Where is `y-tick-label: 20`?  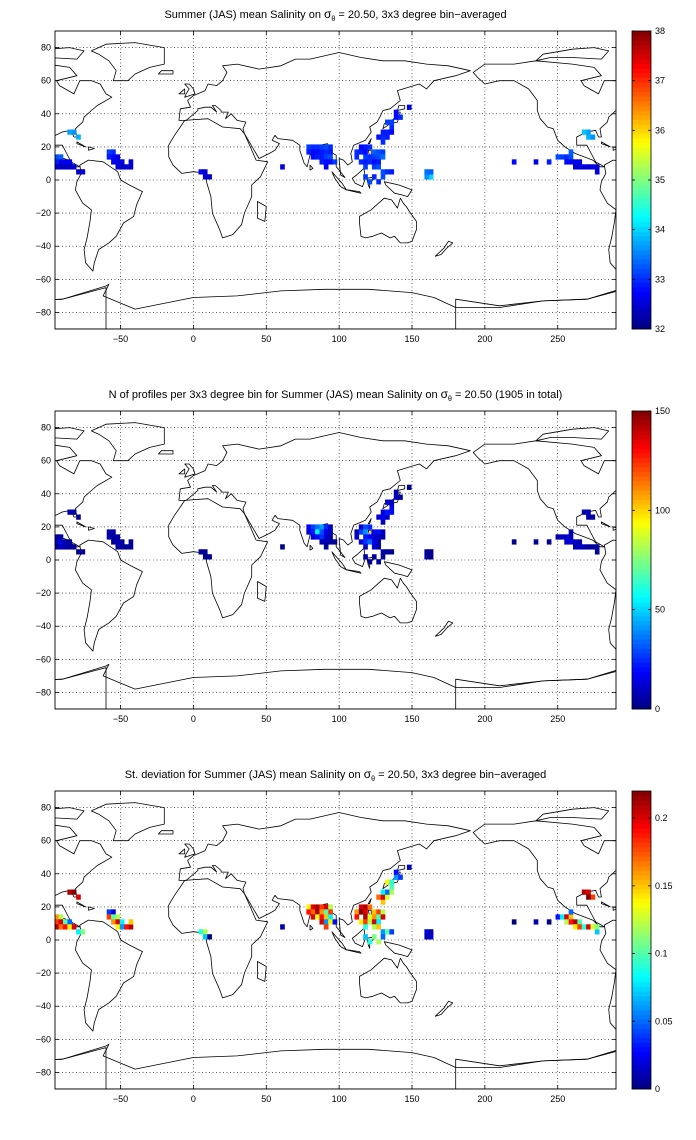 y-tick-label: 20 is located at coordinates (46, 907).